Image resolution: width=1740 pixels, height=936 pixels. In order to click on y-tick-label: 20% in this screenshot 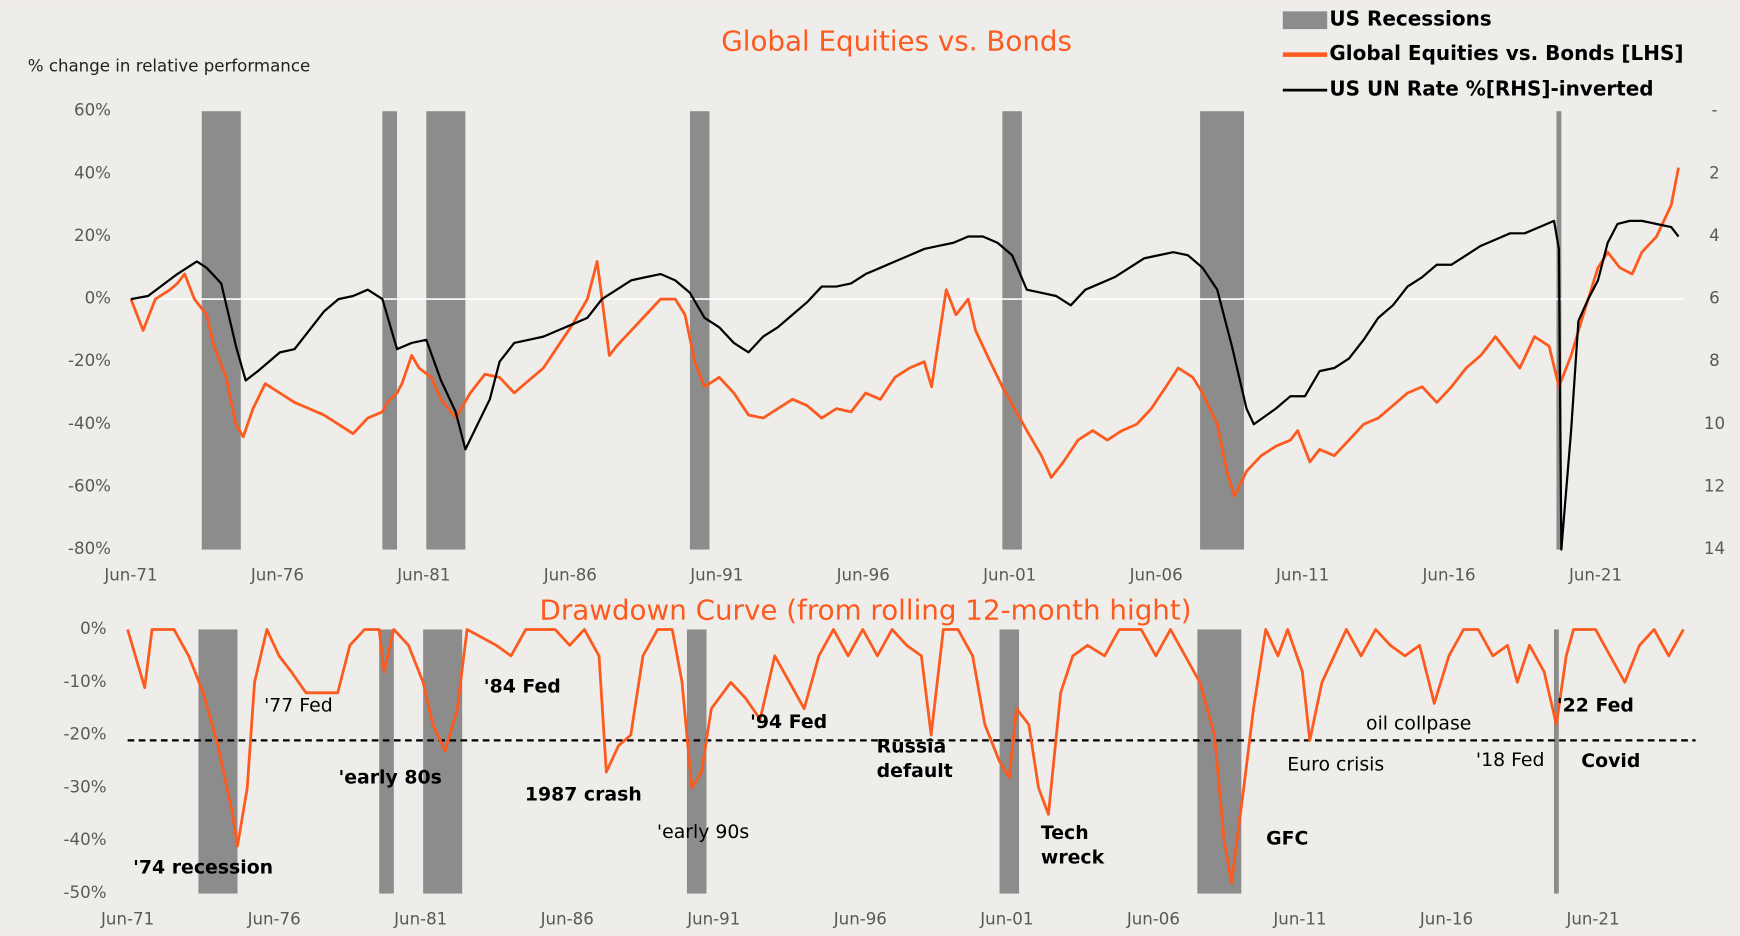, I will do `click(92, 235)`.